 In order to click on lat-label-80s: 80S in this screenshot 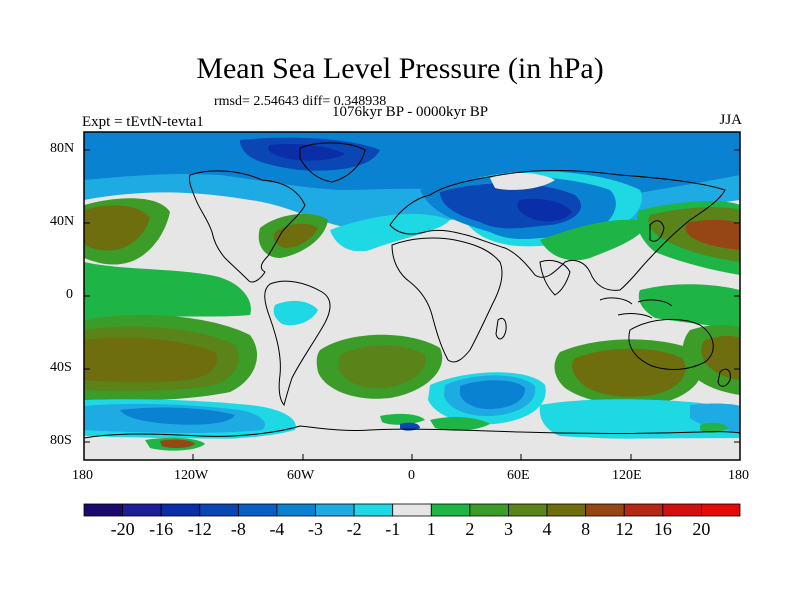, I will do `click(61, 440)`.